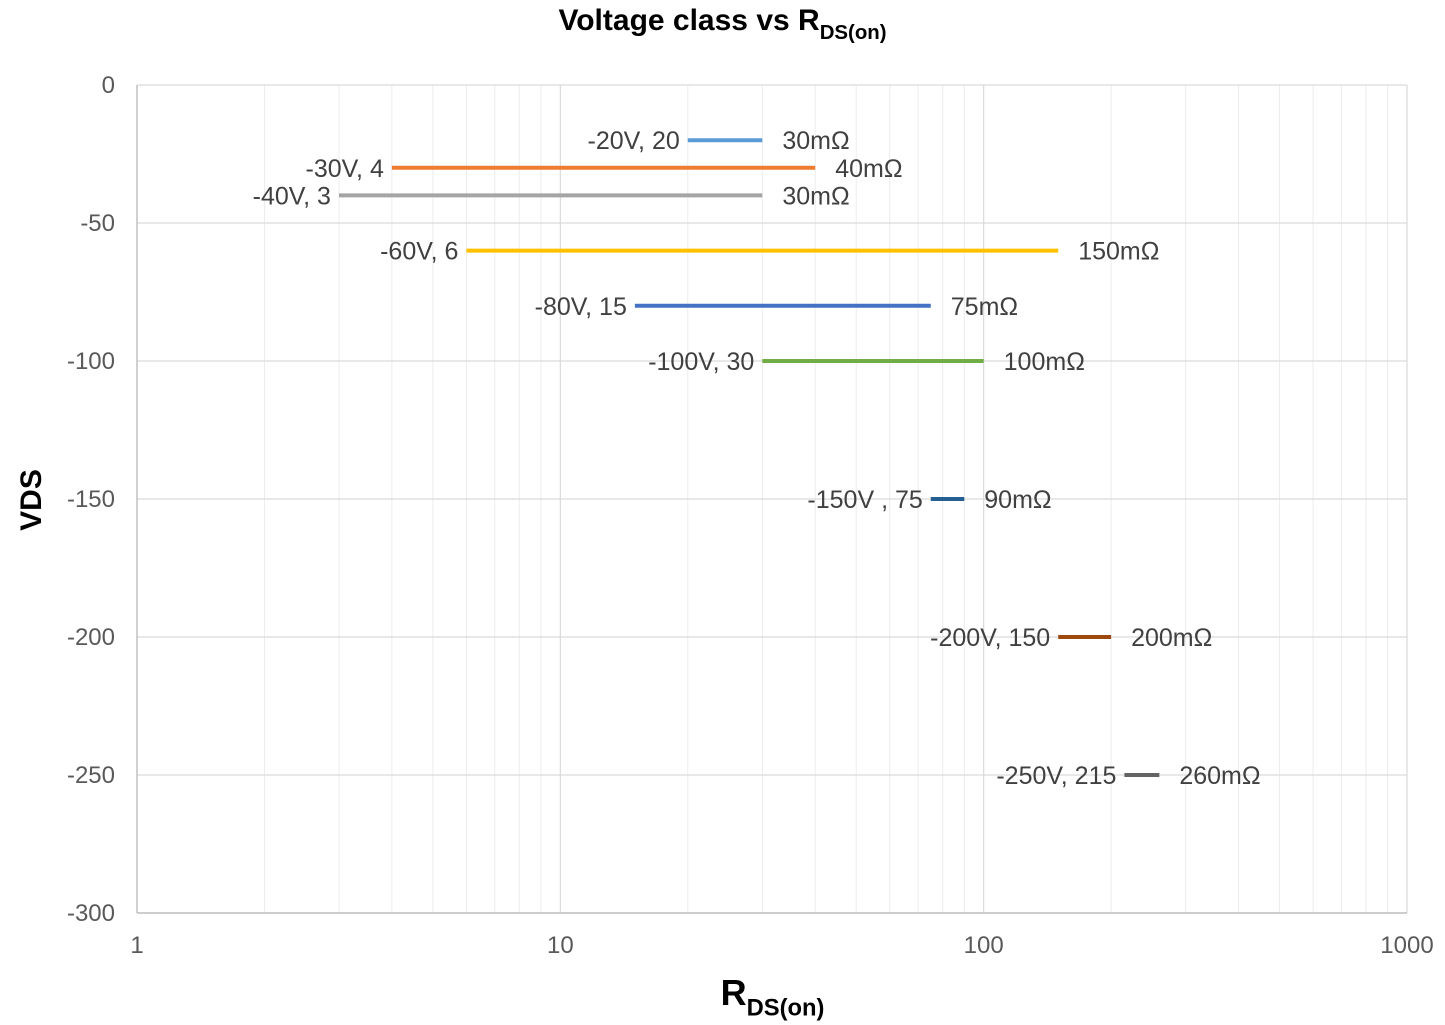  What do you see at coordinates (701, 362) in the screenshot?
I see `series-left-label: -100V, 30` at bounding box center [701, 362].